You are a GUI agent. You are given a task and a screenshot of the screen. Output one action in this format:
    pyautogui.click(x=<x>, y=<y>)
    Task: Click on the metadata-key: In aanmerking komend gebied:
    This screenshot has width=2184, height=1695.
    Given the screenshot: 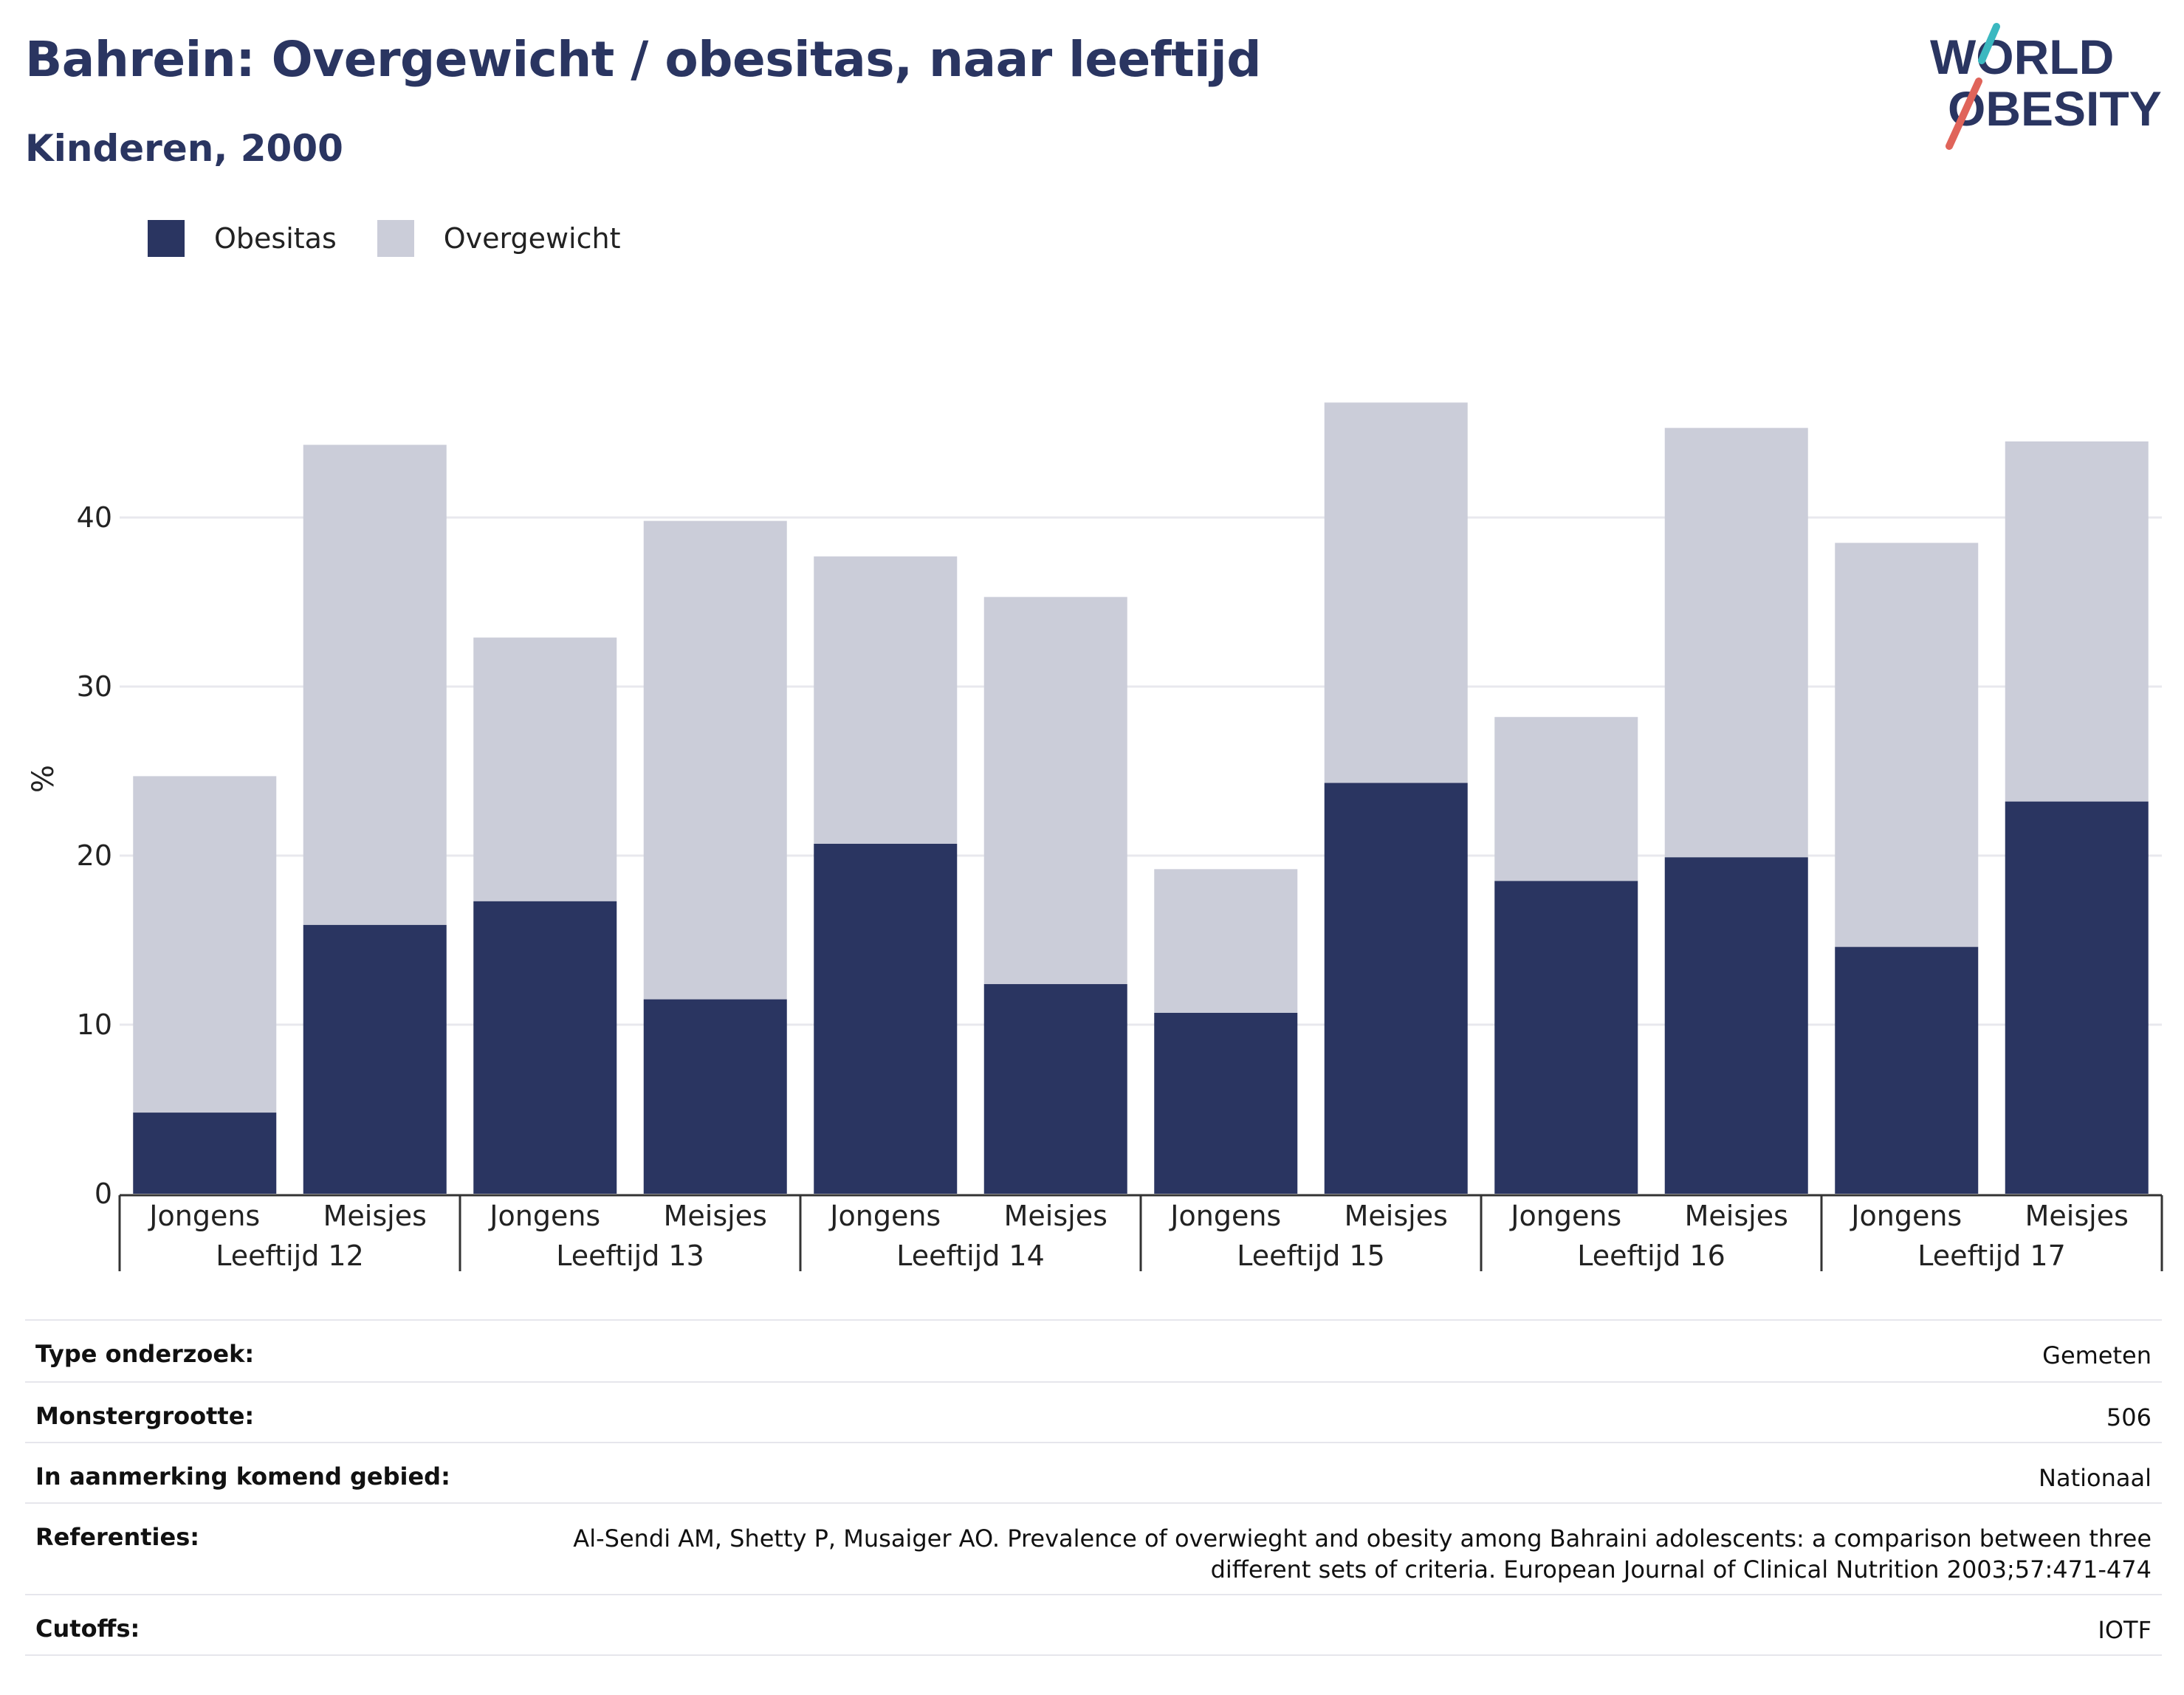 What is the action you would take?
    pyautogui.click(x=243, y=1476)
    